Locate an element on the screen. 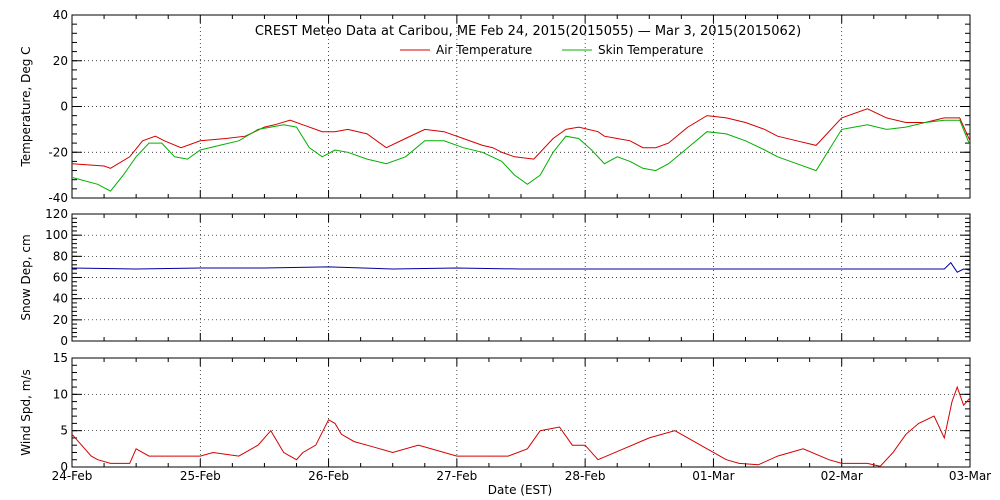 This screenshot has width=1000, height=500. y-tick-label: 15 is located at coordinates (60, 358).